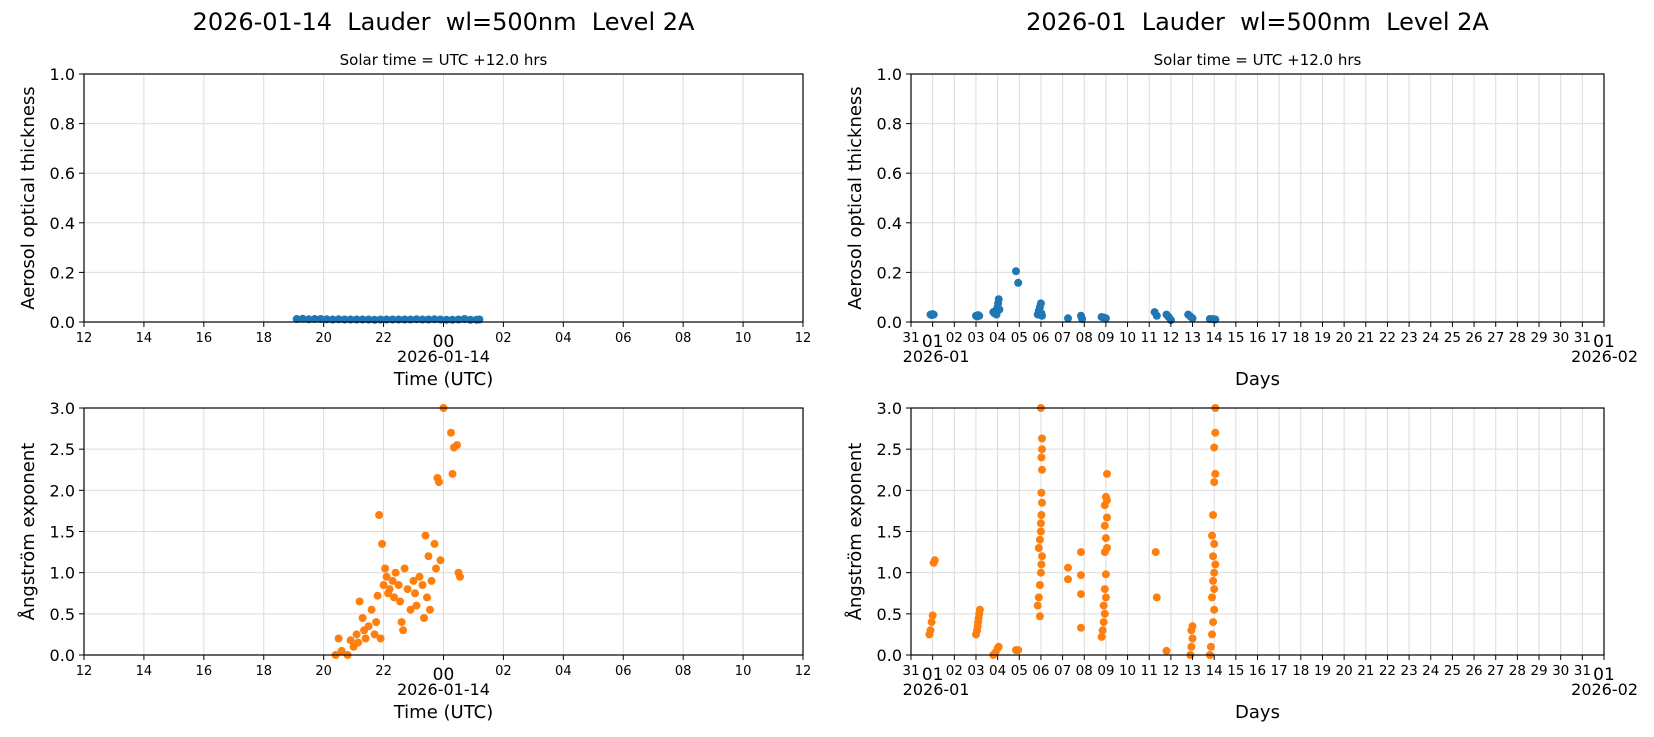 Image resolution: width=1654 pixels, height=737 pixels. Describe the element at coordinates (1560, 338) in the screenshot. I see `x-tick-label: 30` at that location.